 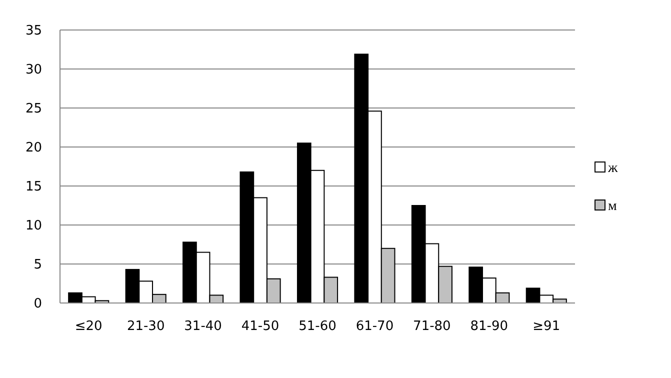 I want to click on y-tick-label: 0, so click(x=38, y=304).